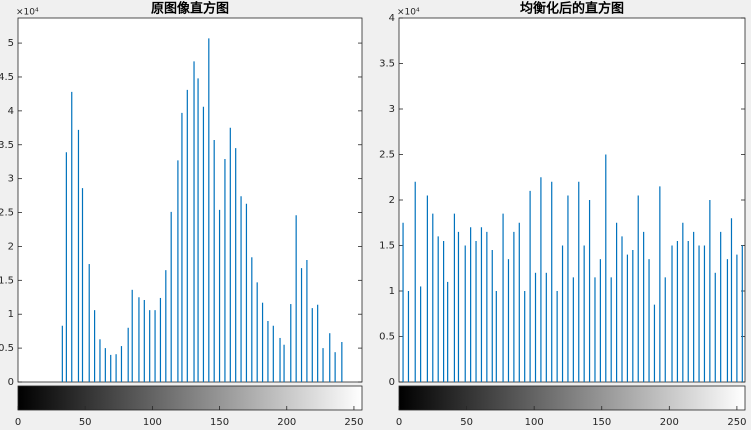 This screenshot has height=430, width=751. What do you see at coordinates (572, 9) in the screenshot?
I see `chart-title: 均衡化后的直方图` at bounding box center [572, 9].